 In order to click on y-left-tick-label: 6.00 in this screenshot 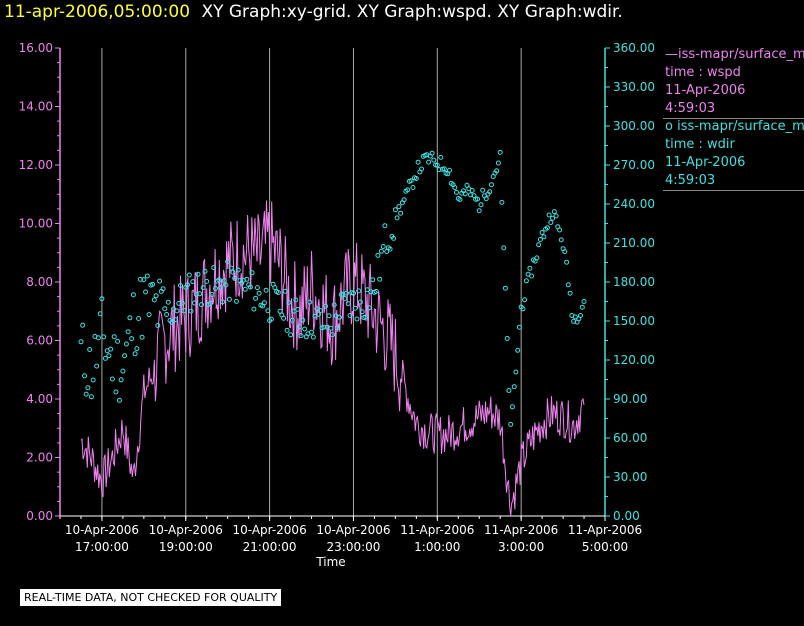, I will do `click(39, 341)`.